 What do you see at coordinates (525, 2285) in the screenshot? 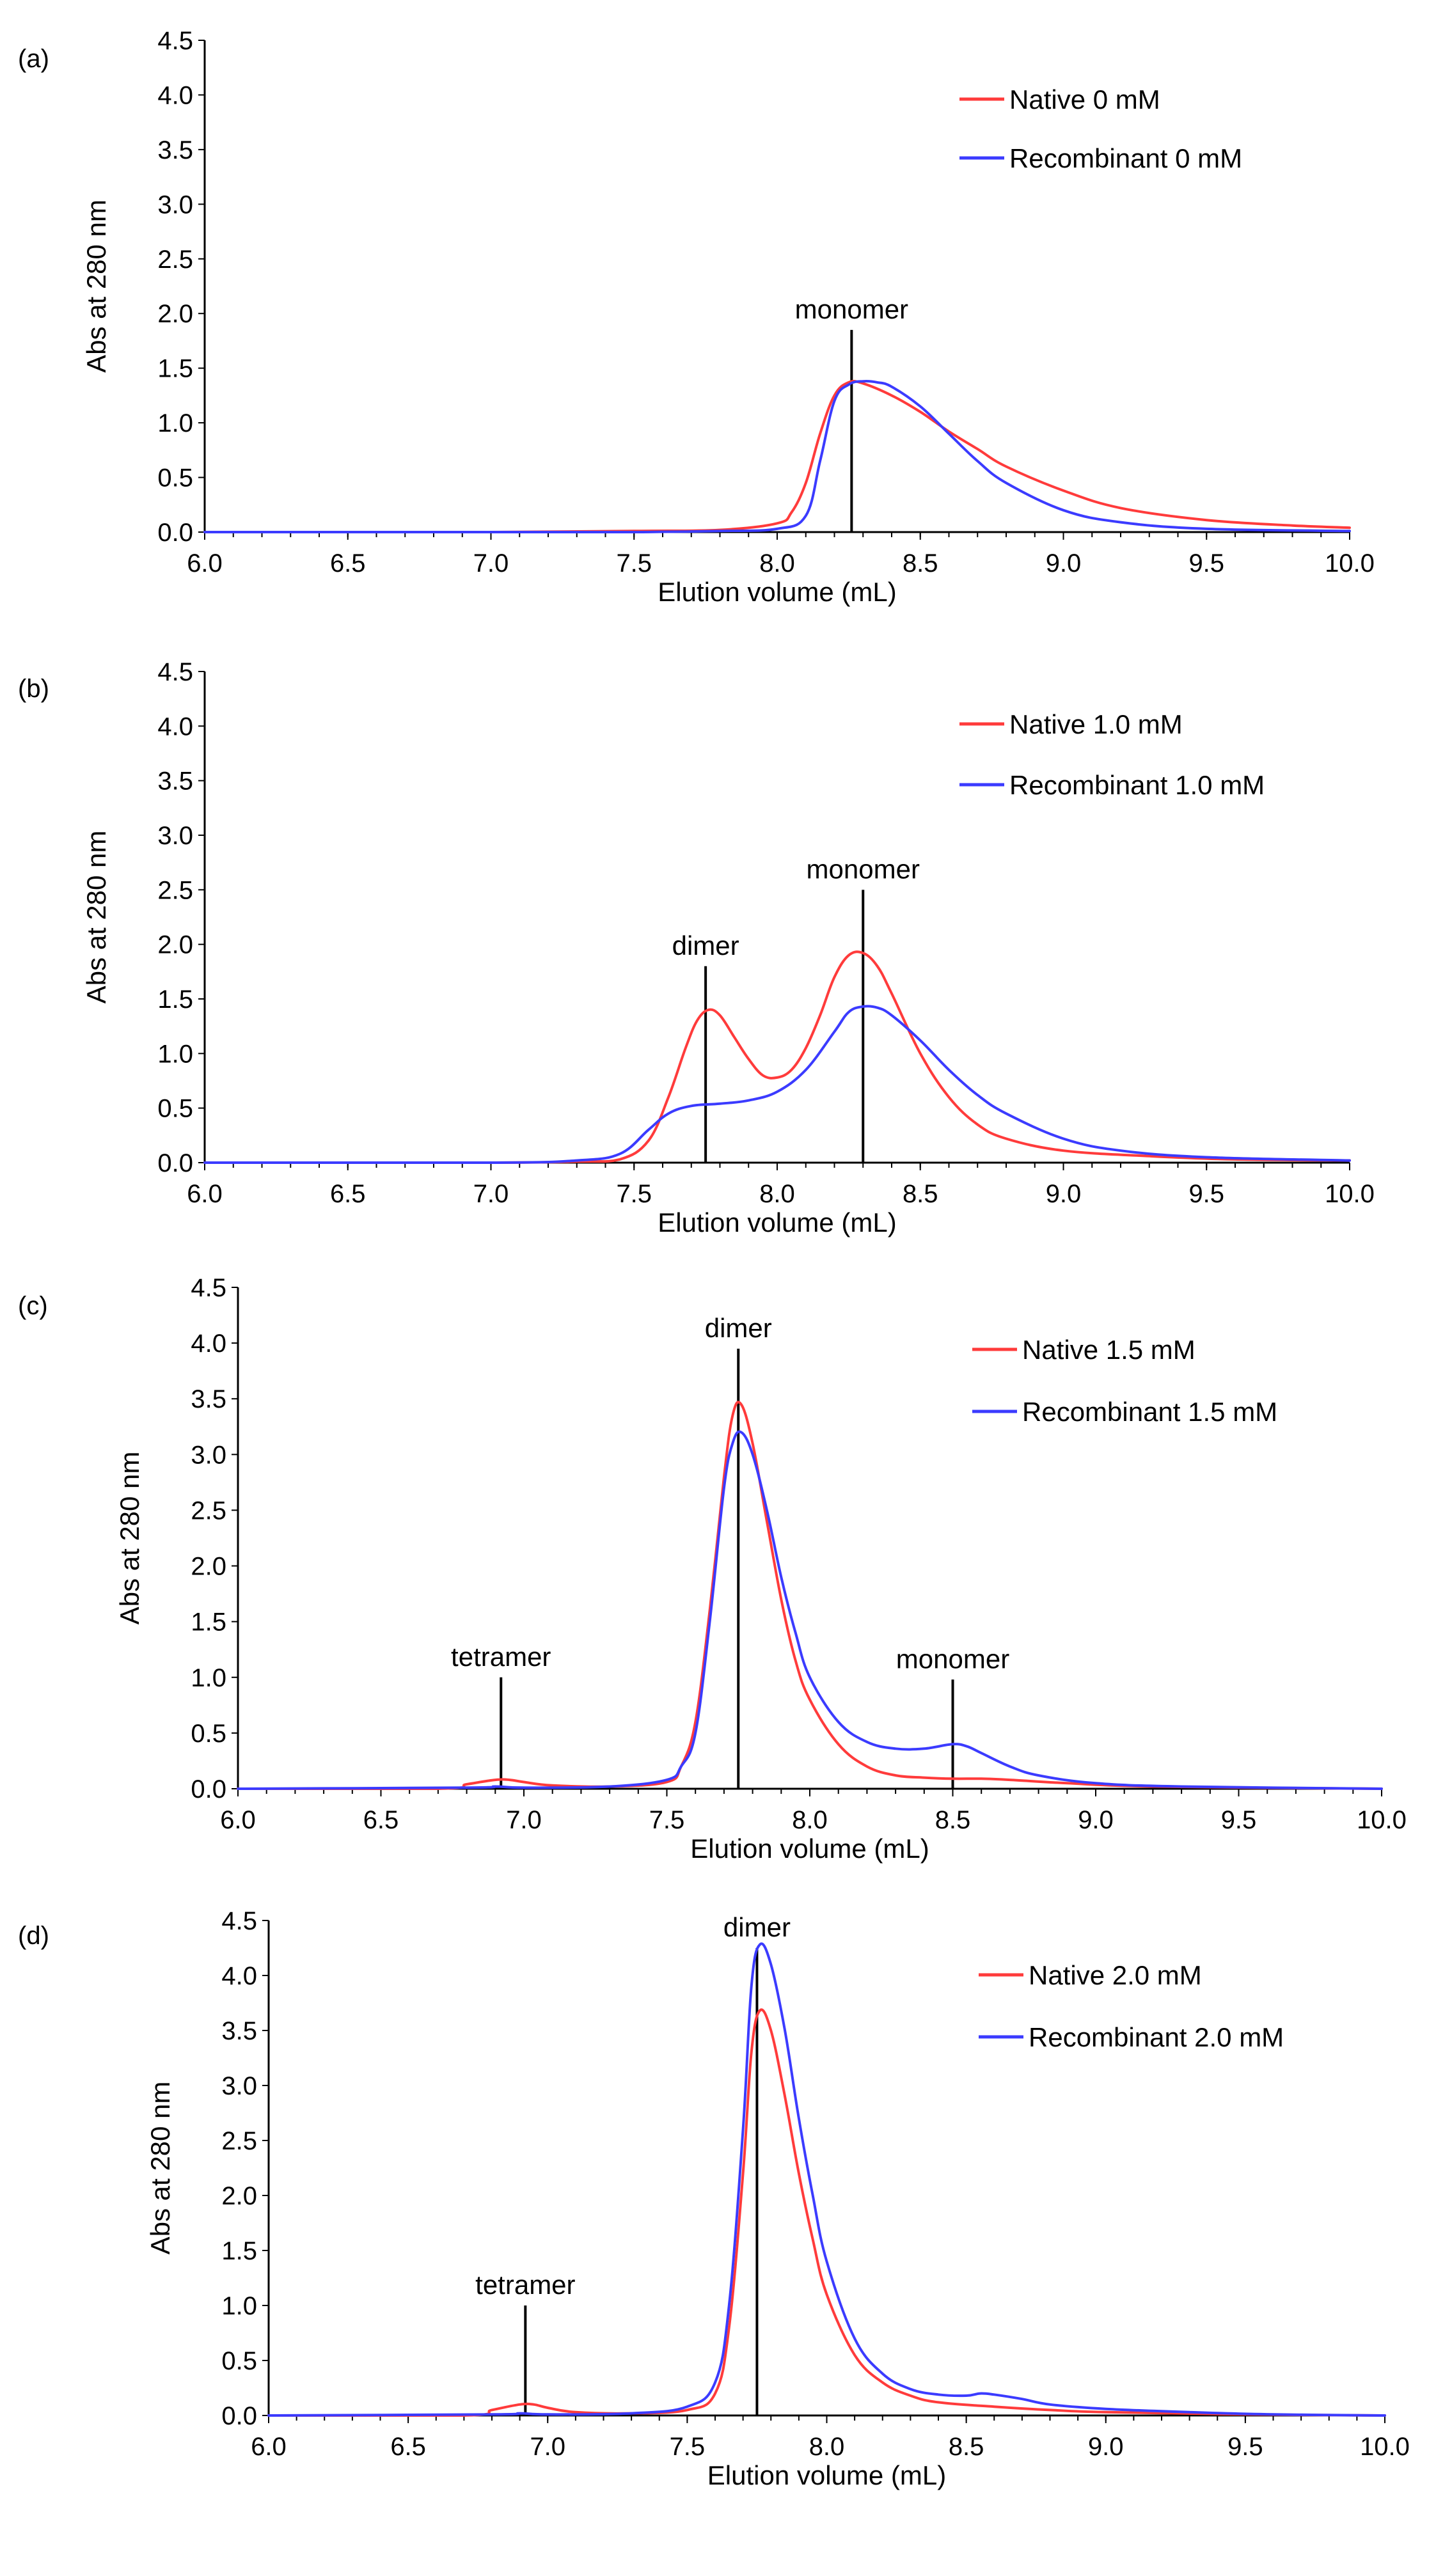
I see `annotation-label-tetramer: tetramer` at bounding box center [525, 2285].